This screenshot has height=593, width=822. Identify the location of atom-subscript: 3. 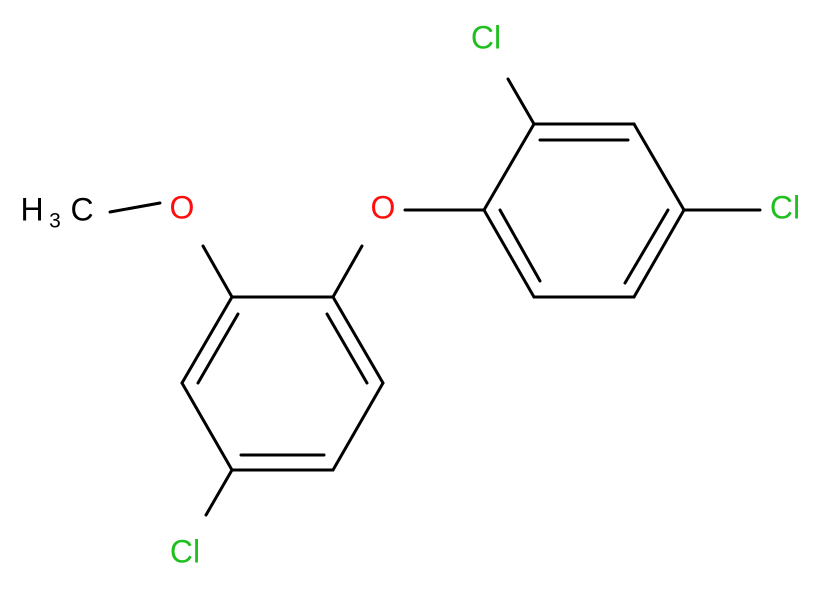
(55, 221).